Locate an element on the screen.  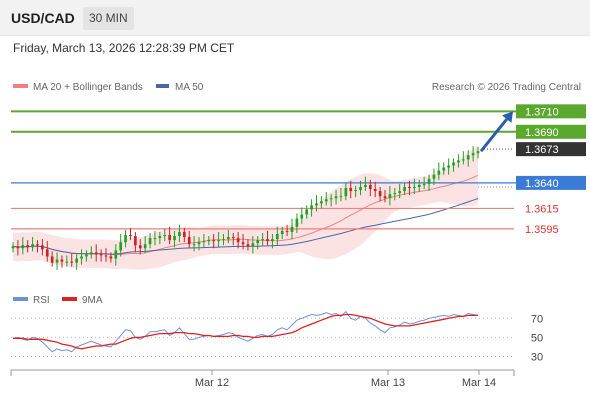
level-support: 1.3595 is located at coordinates (285, 230).